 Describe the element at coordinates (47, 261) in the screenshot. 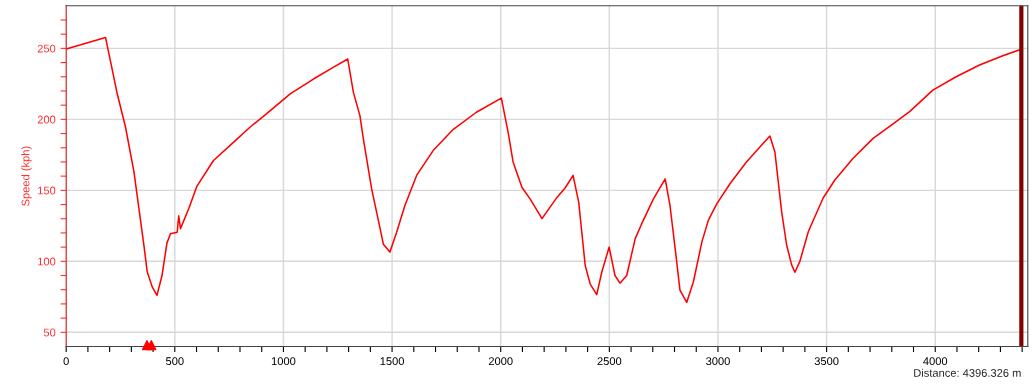

I see `y-tick-label: 100` at that location.